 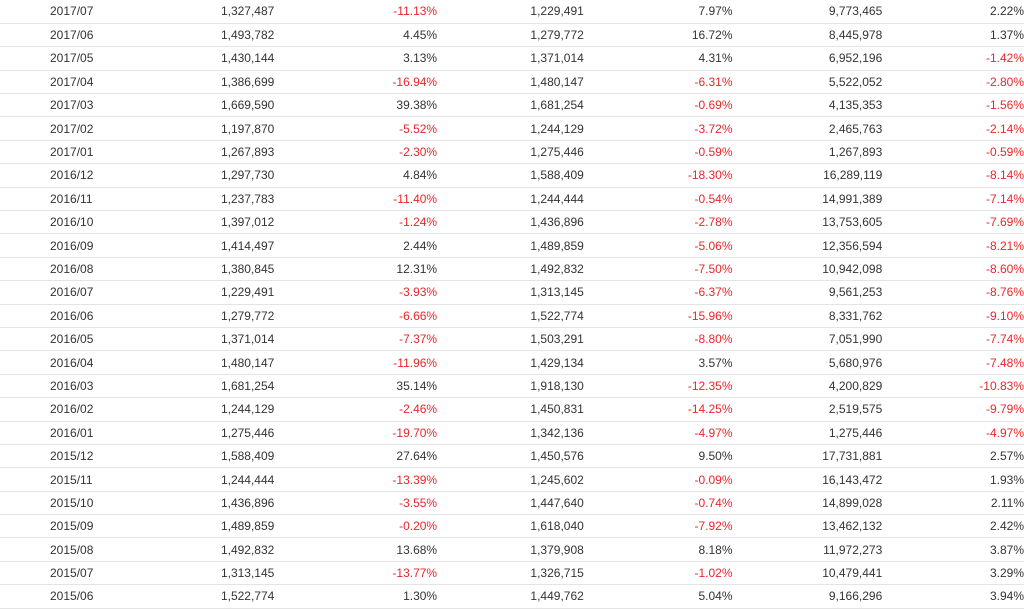 I want to click on value-b-cell: 1,279,772, so click(x=510, y=35).